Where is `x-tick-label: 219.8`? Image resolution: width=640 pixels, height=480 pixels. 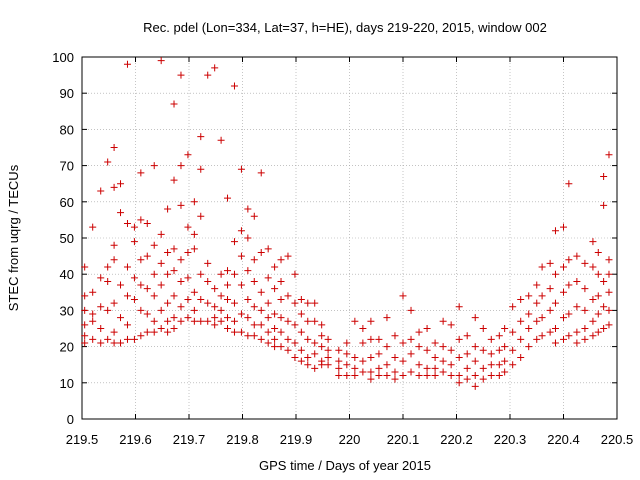
x-tick-label: 219.8 is located at coordinates (242, 439).